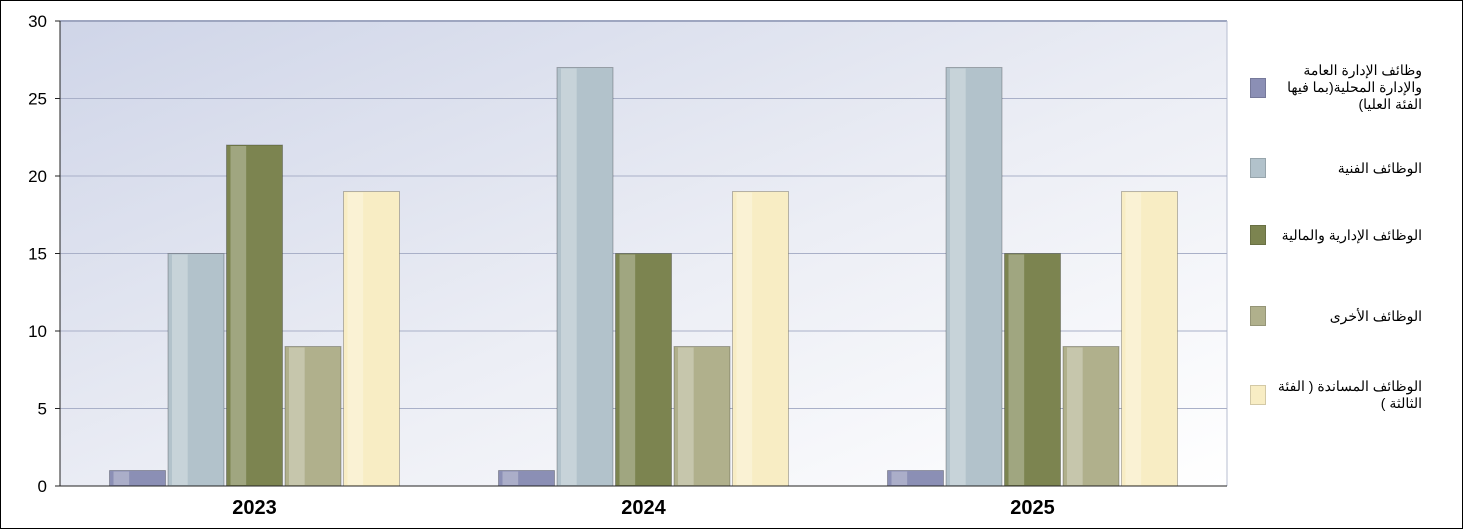 The height and width of the screenshot is (529, 1463). What do you see at coordinates (42, 409) in the screenshot?
I see `y-tick-label: 5` at bounding box center [42, 409].